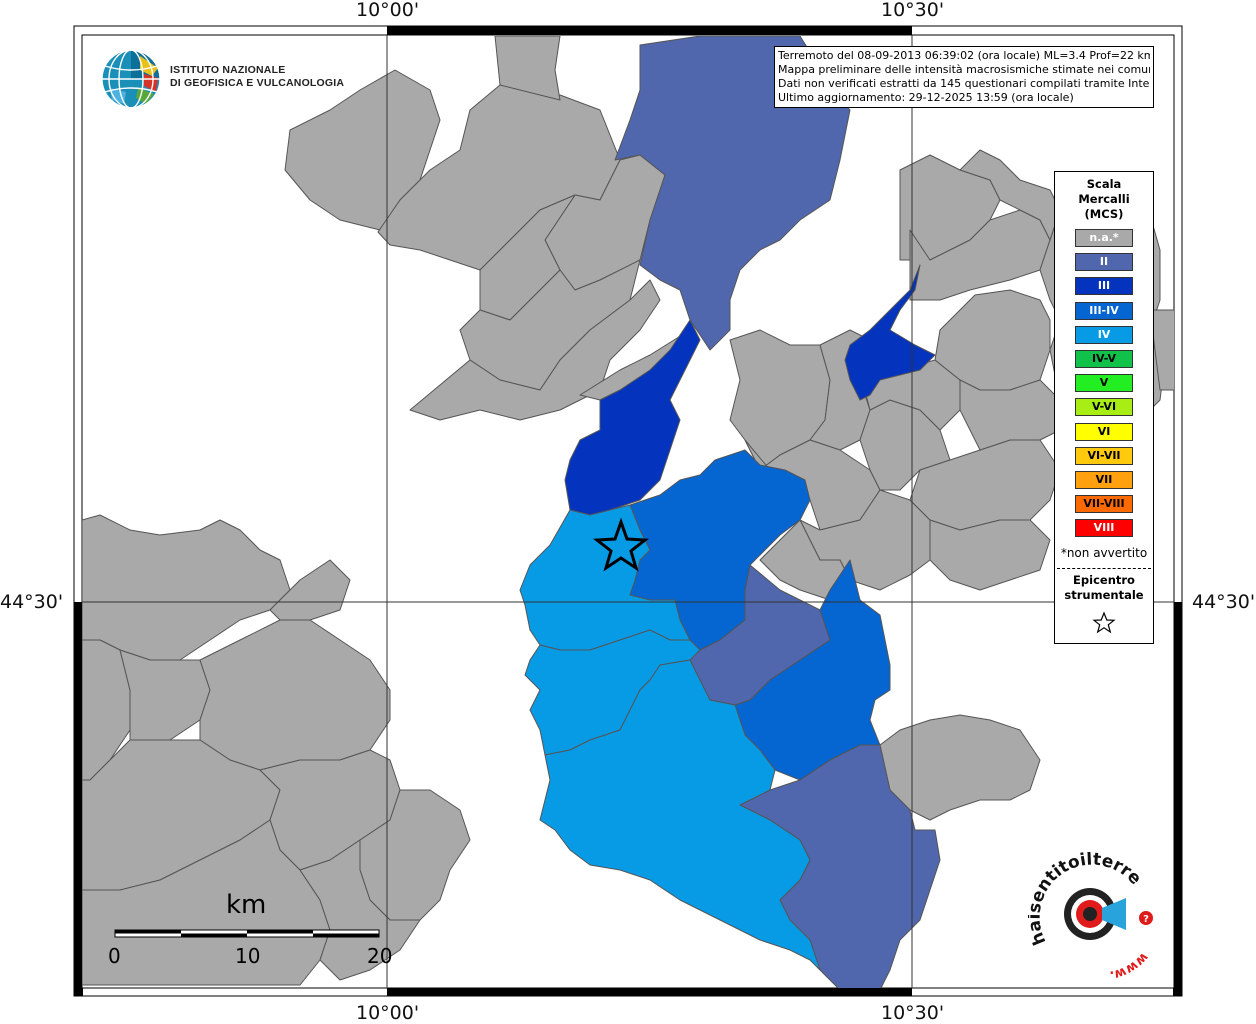 This screenshot has height=1024, width=1256. I want to click on legend-title-line1: Scala, so click(1104, 184).